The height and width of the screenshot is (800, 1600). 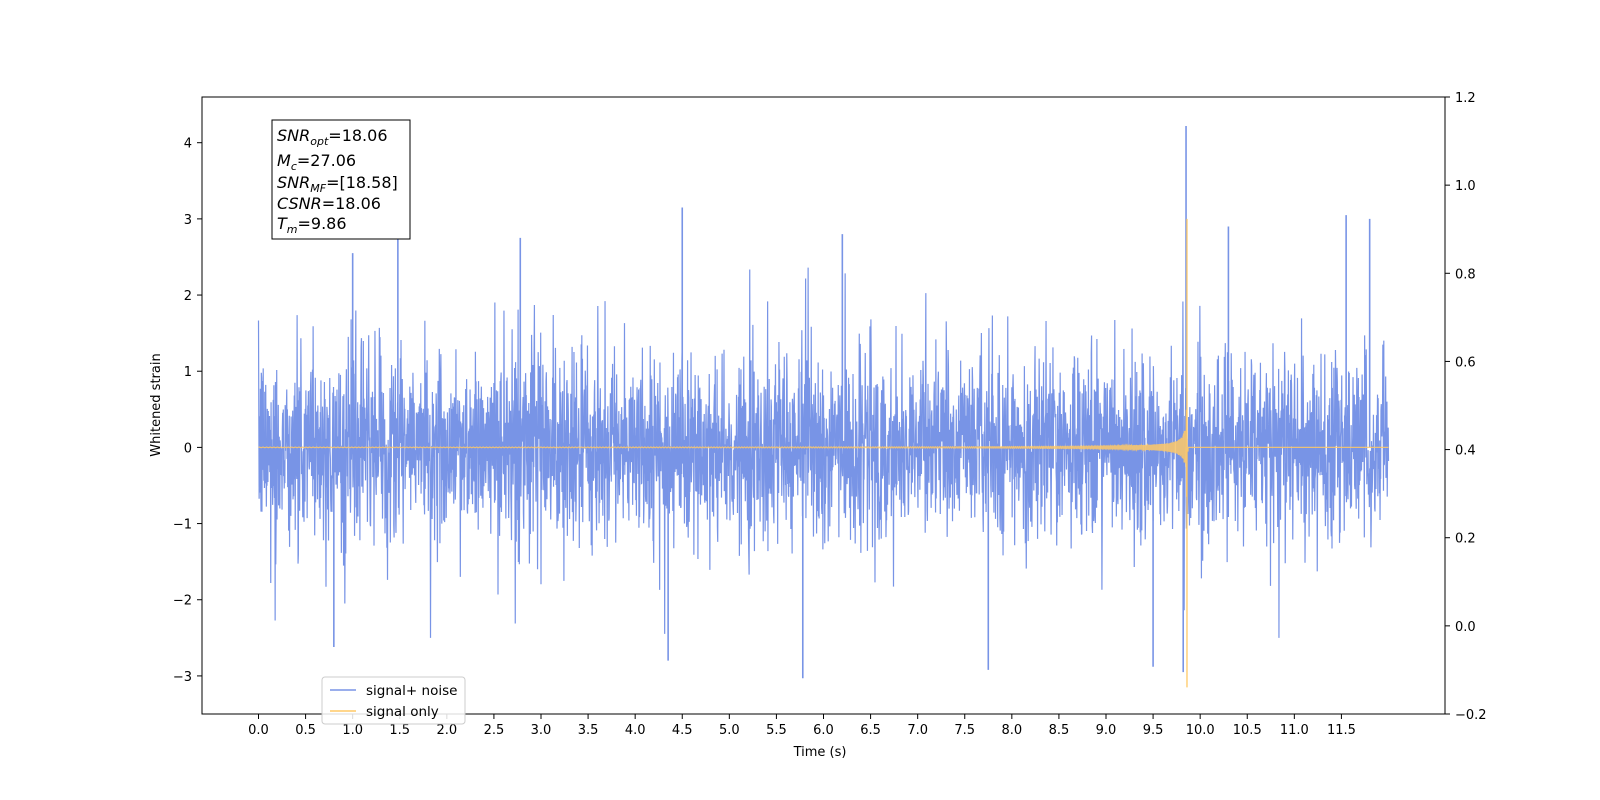 I want to click on x-tick-label: 4.5, so click(x=682, y=730).